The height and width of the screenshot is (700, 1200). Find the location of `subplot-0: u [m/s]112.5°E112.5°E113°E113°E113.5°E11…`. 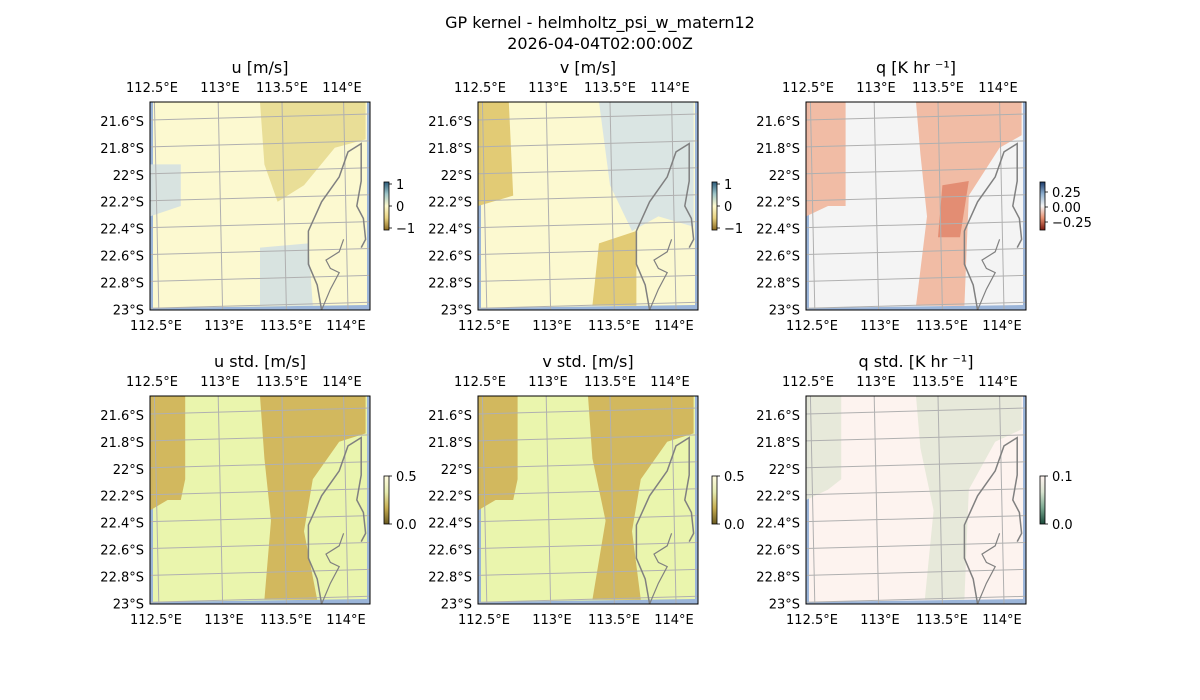

subplot-0: u [m/s]112.5°E112.5°E113°E113°E113.5°E11… is located at coordinates (257, 196).